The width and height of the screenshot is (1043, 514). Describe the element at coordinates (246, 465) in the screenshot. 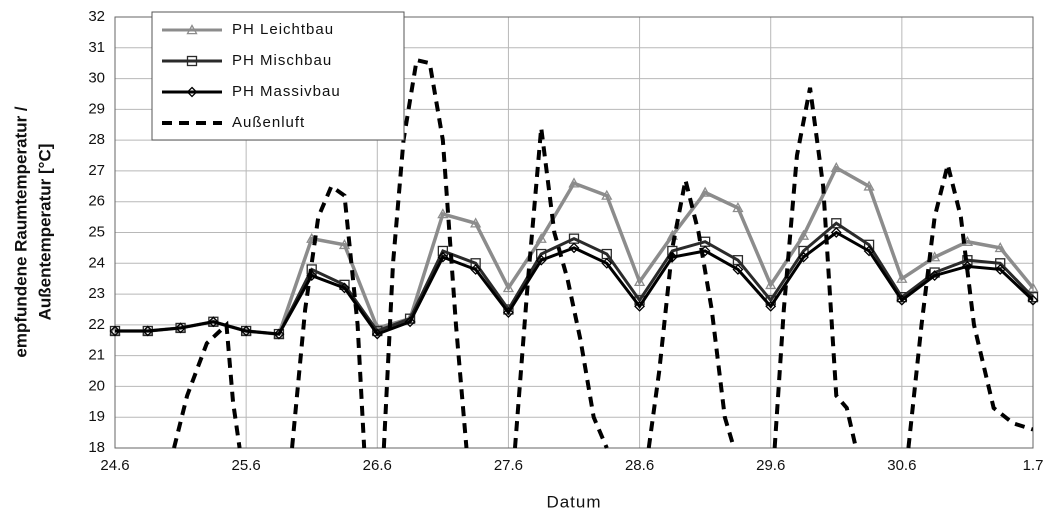

I see `x-tick-label: 25.6` at that location.